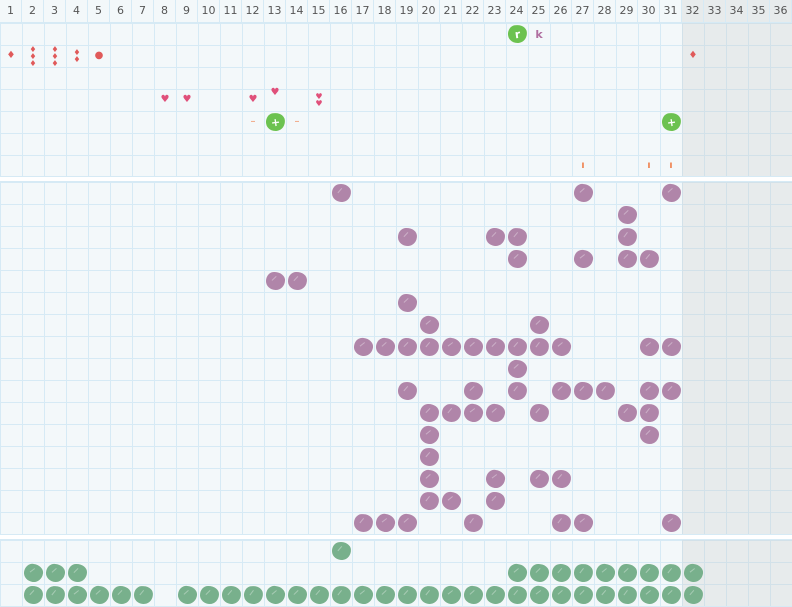  I want to click on track-cell: r, so click(517, 34).